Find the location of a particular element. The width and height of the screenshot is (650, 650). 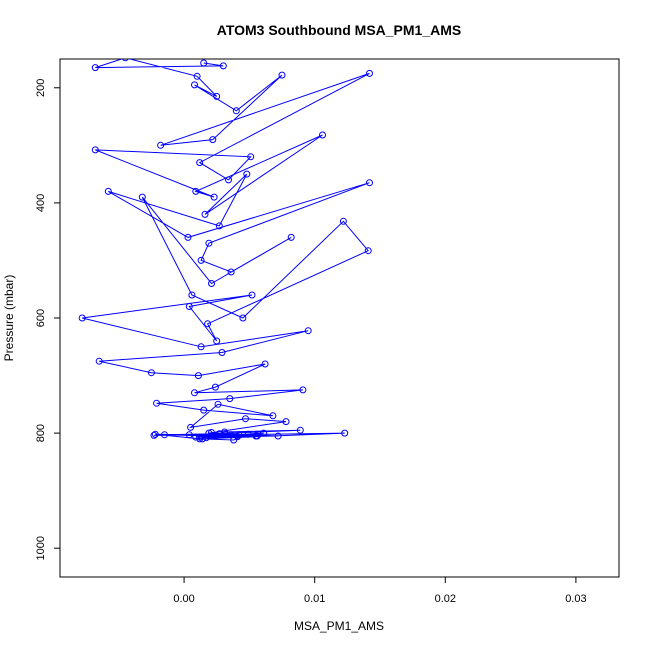

y-tick-label: 400 is located at coordinates (41, 203).